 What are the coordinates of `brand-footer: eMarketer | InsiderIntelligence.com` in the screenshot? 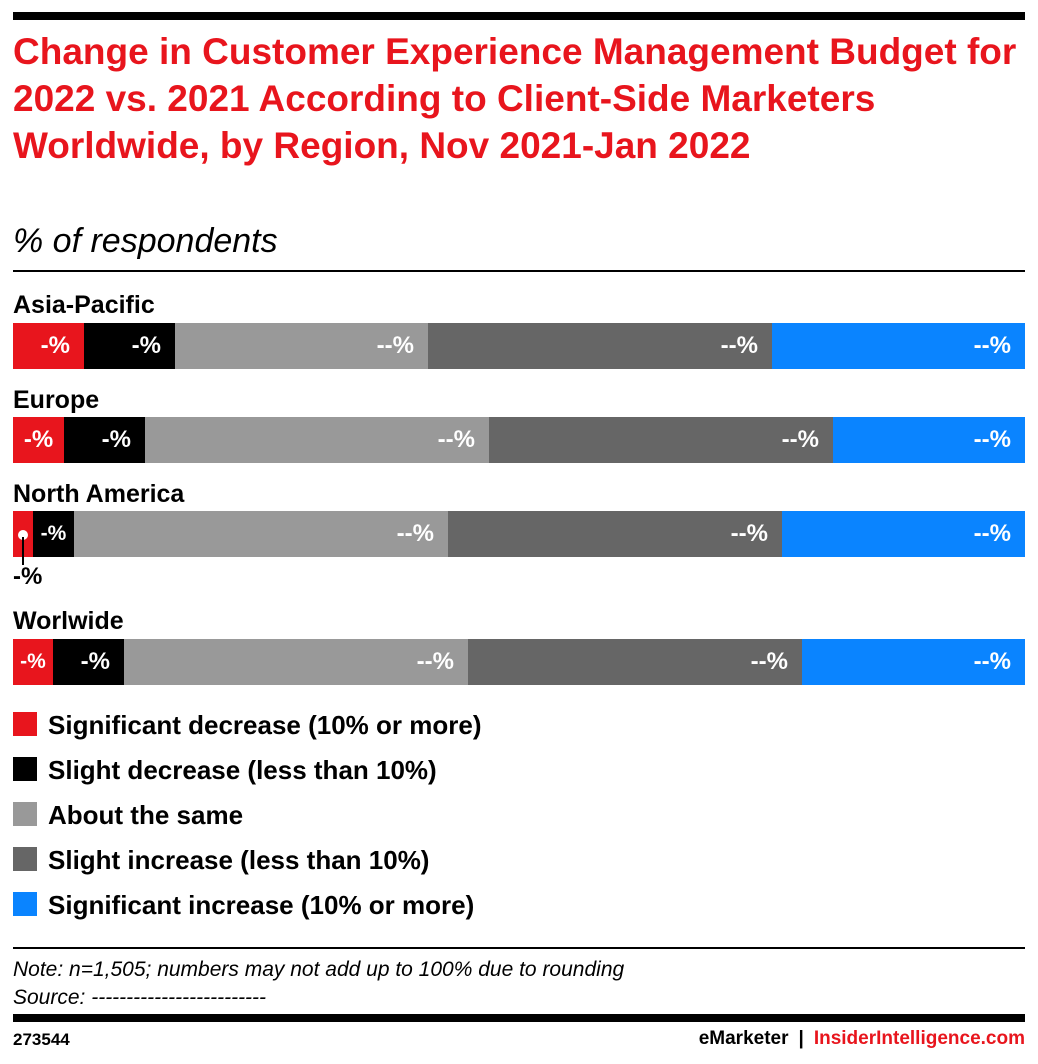 It's located at (862, 1039).